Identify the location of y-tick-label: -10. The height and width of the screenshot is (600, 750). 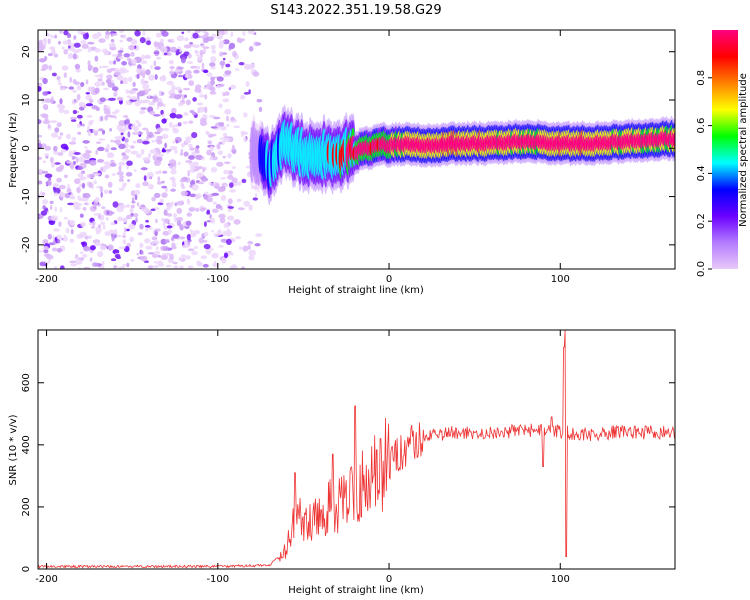
(26, 196).